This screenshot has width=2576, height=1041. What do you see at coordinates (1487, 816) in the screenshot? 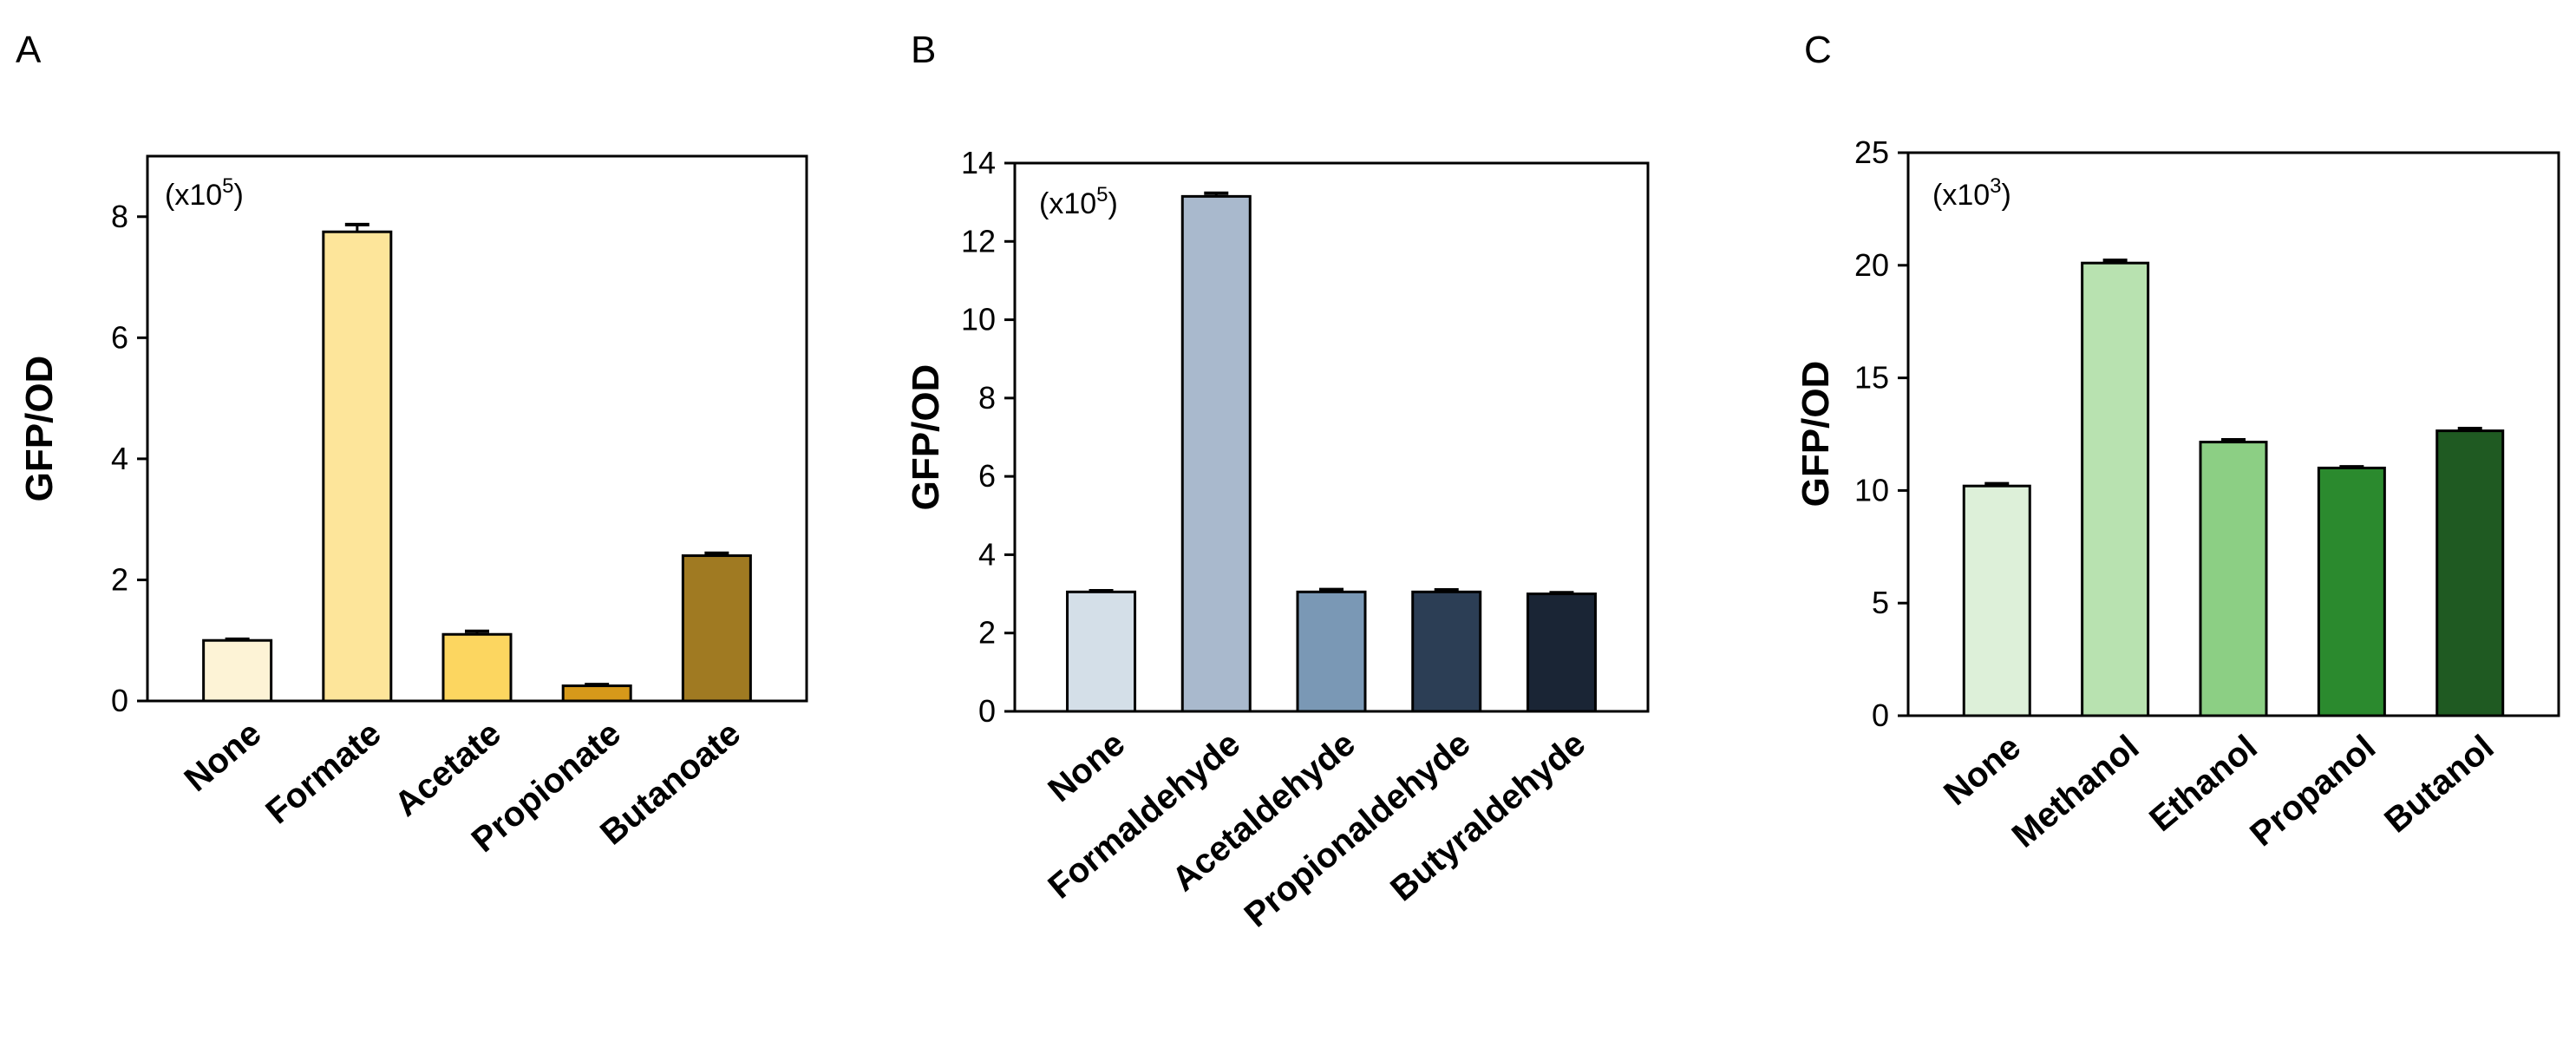
I see `x-category-label: Butyraldehyde` at bounding box center [1487, 816].